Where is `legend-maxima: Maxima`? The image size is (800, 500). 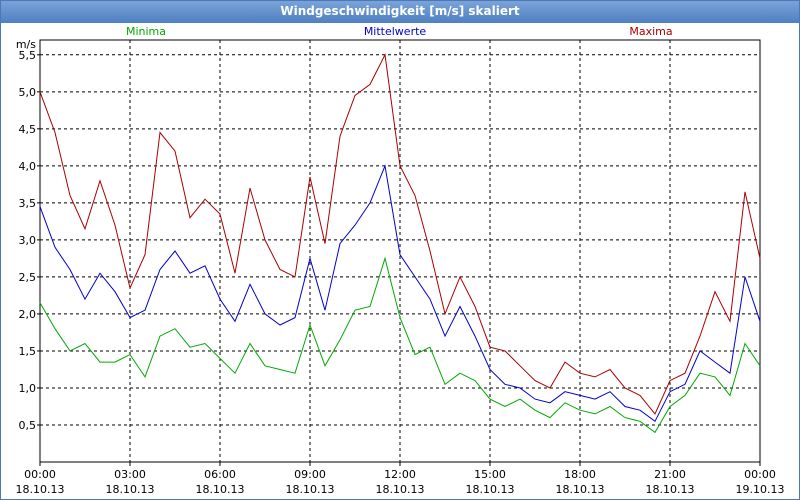 legend-maxima: Maxima is located at coordinates (650, 31).